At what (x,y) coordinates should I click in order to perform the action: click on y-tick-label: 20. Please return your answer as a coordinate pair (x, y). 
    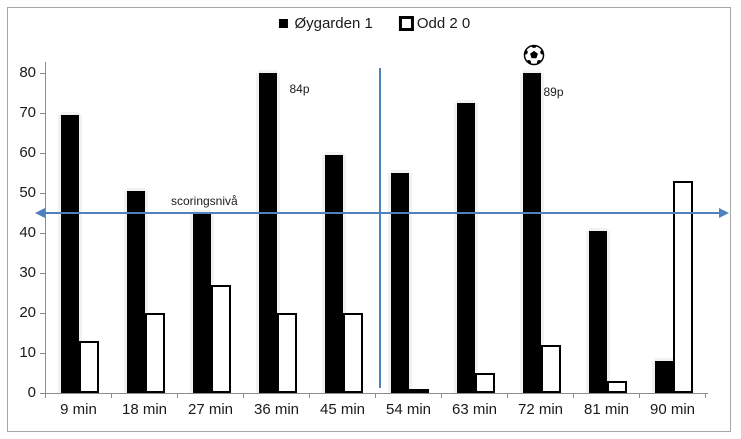
    Looking at the image, I should click on (27, 312).